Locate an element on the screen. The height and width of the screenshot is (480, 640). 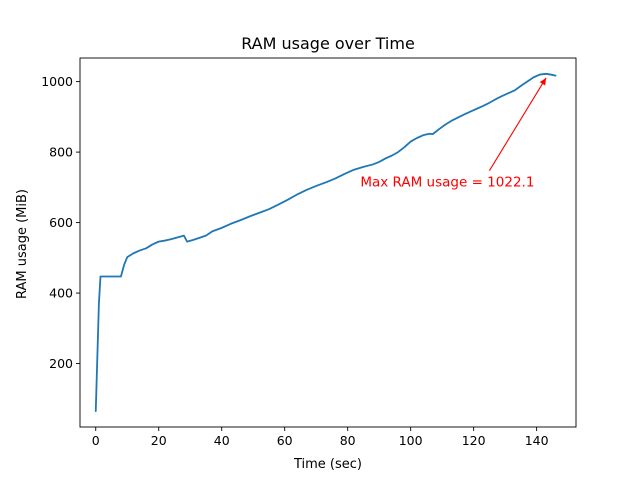
annotation-arrow-head is located at coordinates (543, 81).